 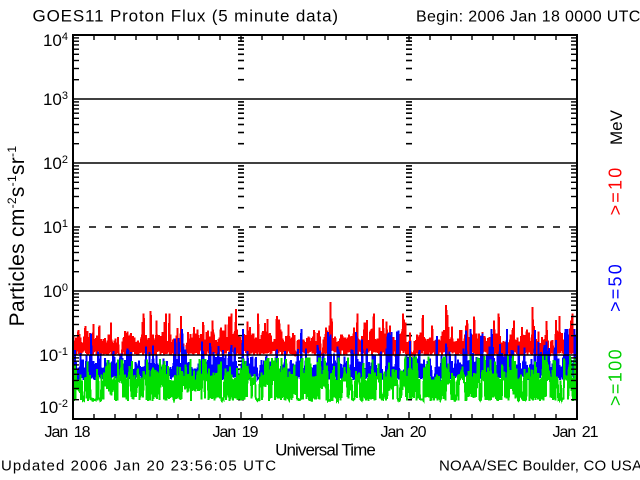 What do you see at coordinates (235, 432) in the screenshot?
I see `svg-text: Jan 19` at bounding box center [235, 432].